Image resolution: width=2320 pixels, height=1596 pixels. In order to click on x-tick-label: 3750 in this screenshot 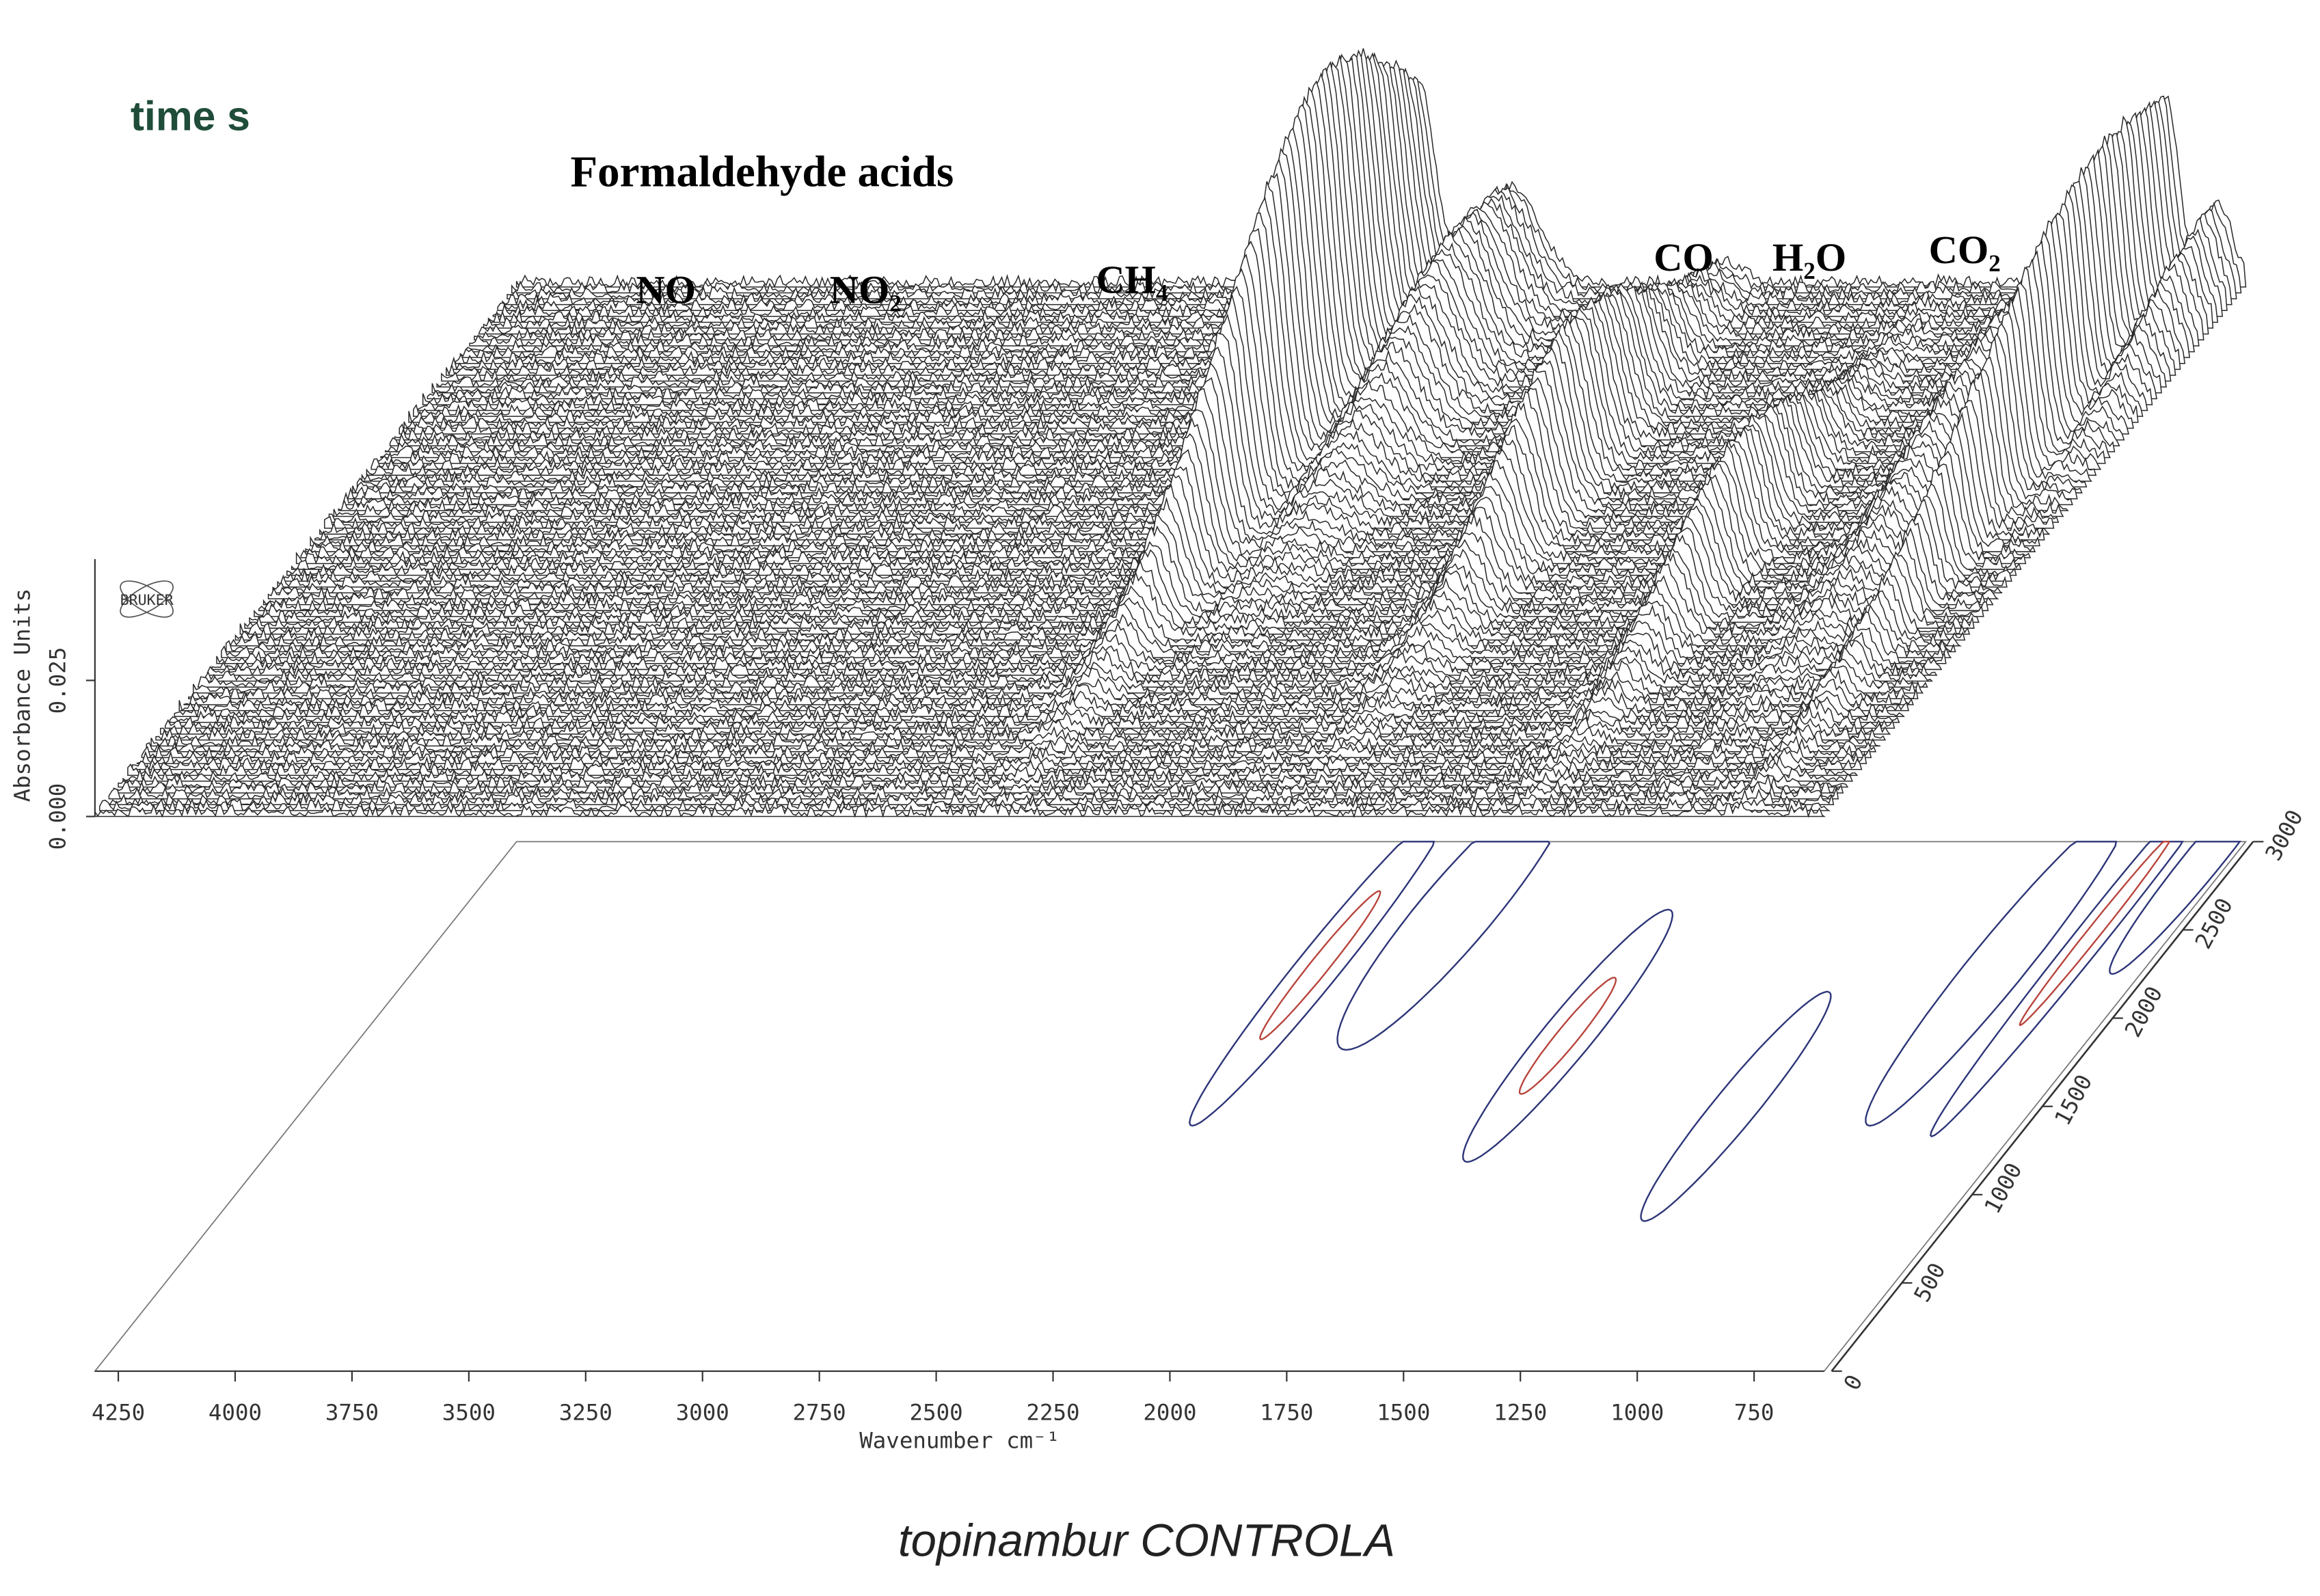, I will do `click(352, 1412)`.